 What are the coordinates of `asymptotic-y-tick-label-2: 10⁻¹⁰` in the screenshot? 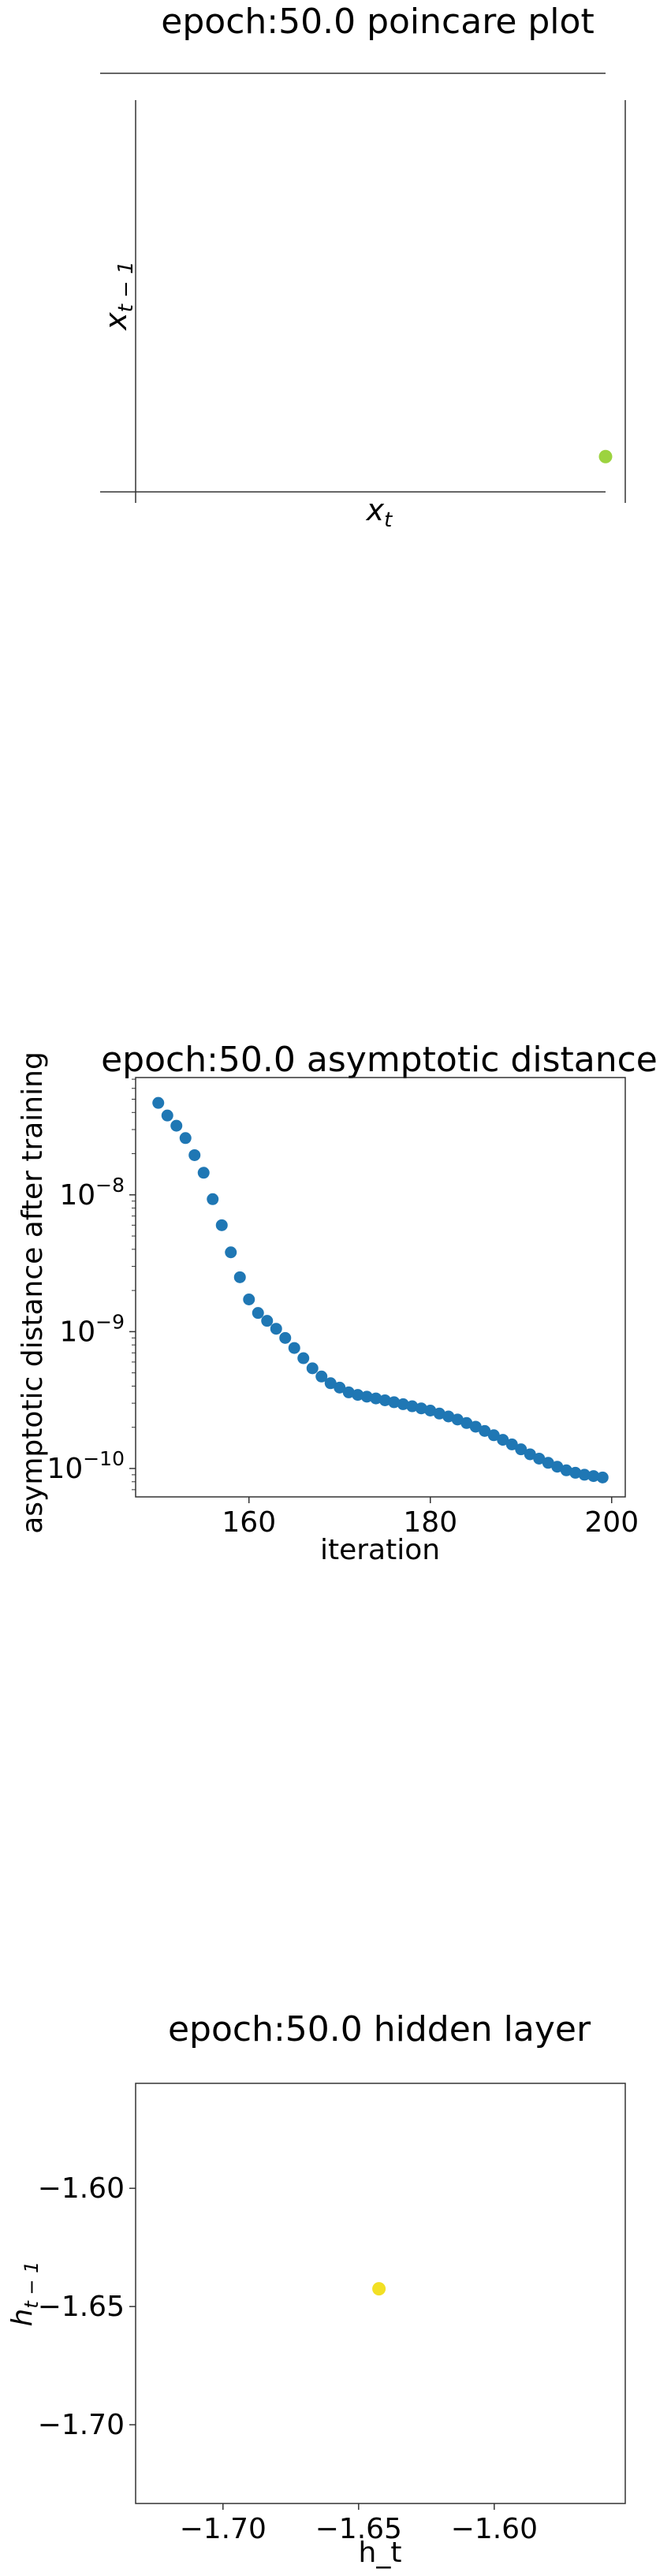 It's located at (86, 1466).